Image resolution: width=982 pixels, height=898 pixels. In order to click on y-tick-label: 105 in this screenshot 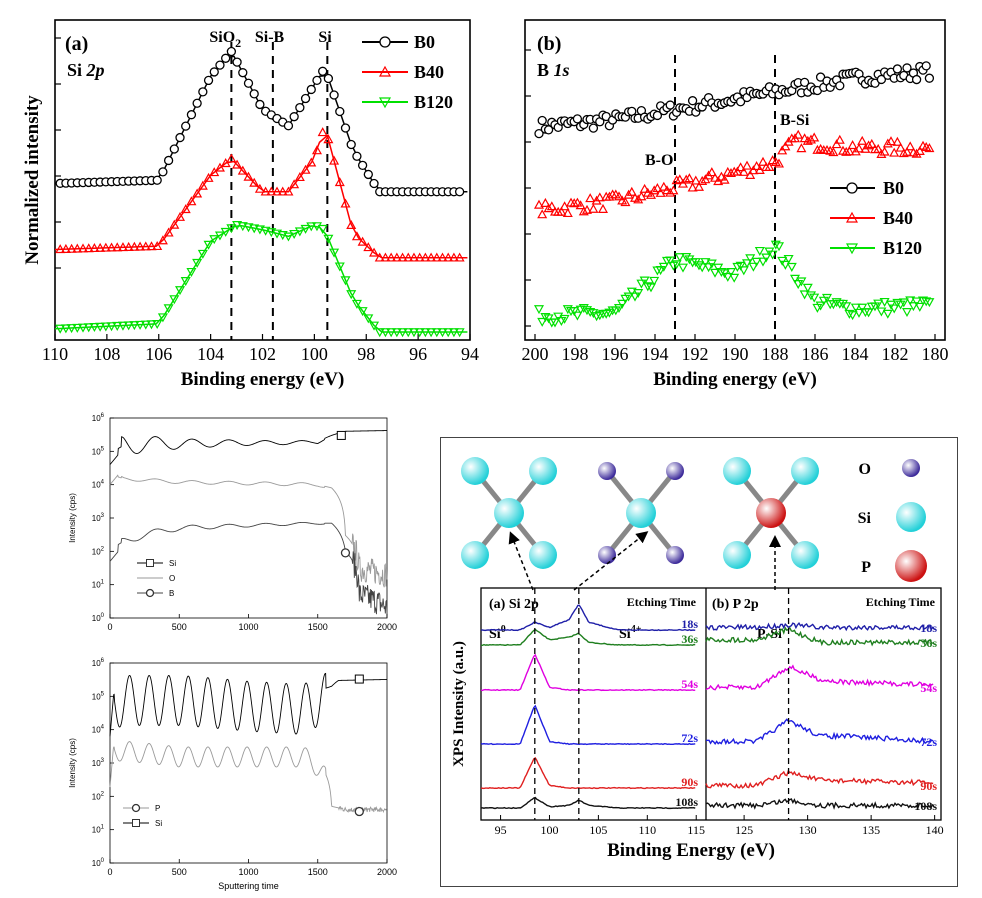, I will do `click(98, 696)`.